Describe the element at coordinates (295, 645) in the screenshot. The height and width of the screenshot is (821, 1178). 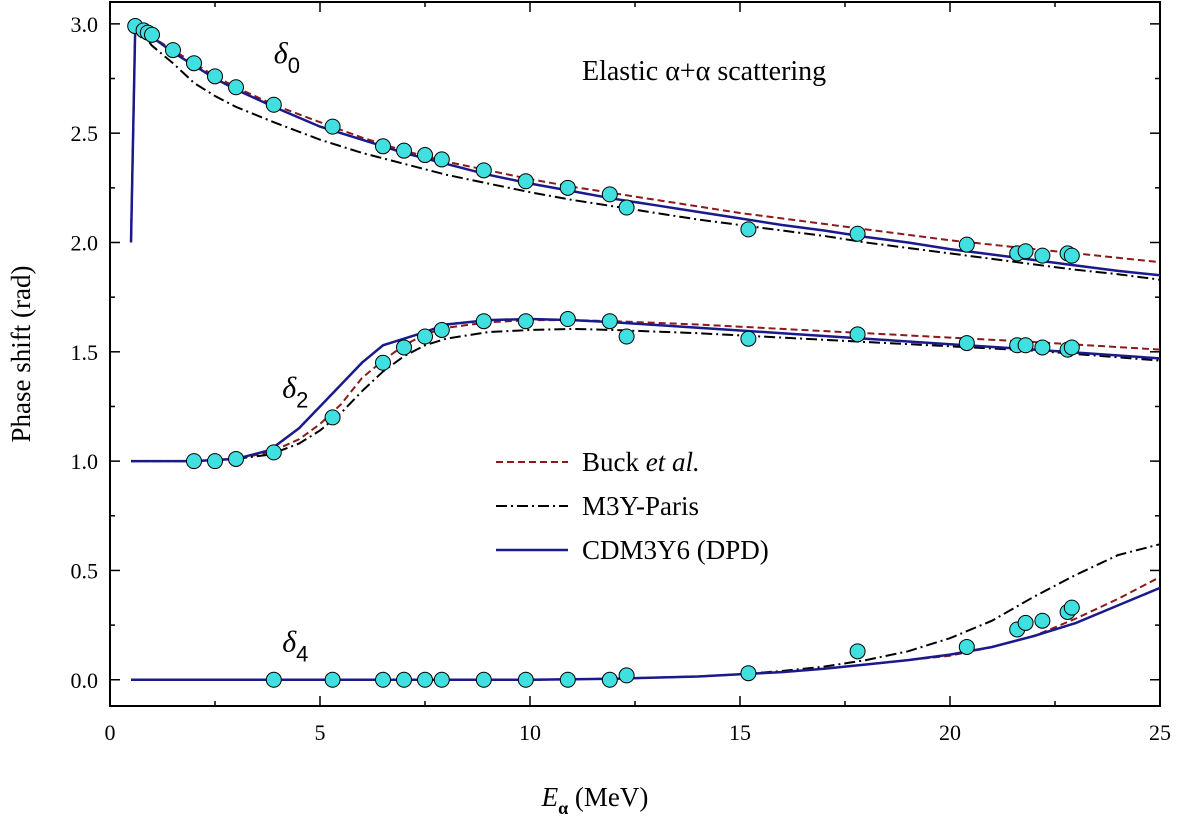
I see `delta-label: δ4` at that location.